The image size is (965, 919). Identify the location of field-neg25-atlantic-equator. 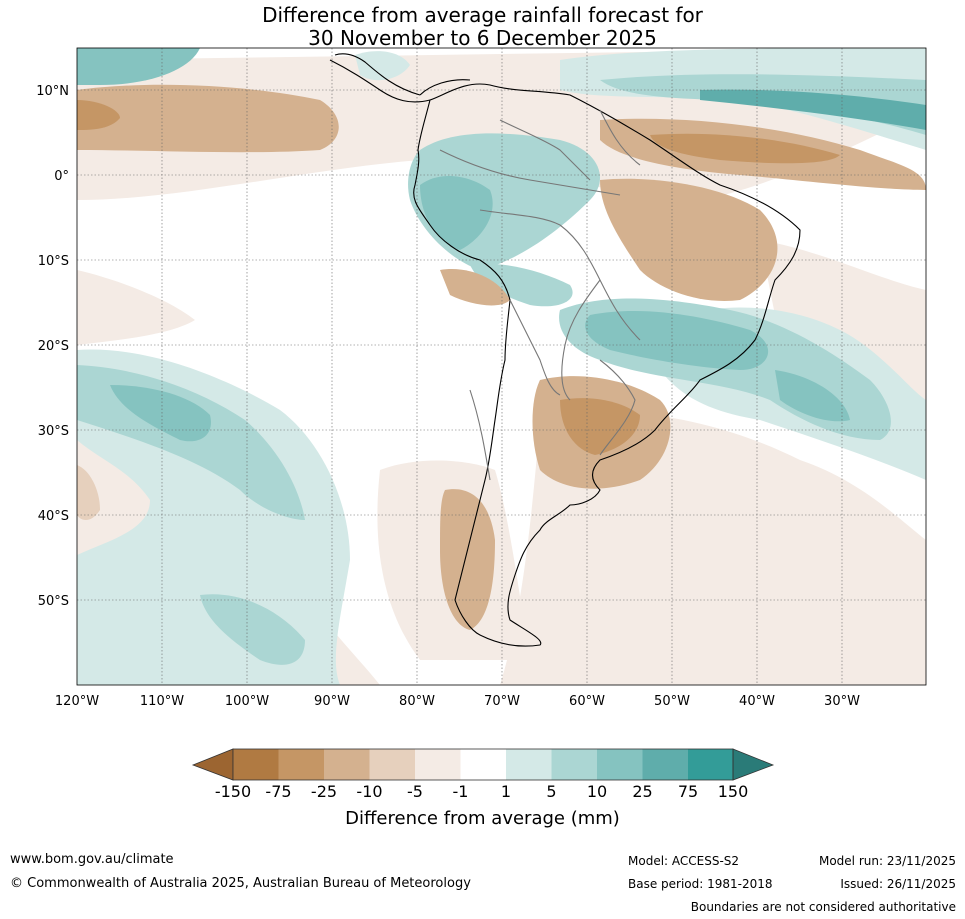
(745, 148).